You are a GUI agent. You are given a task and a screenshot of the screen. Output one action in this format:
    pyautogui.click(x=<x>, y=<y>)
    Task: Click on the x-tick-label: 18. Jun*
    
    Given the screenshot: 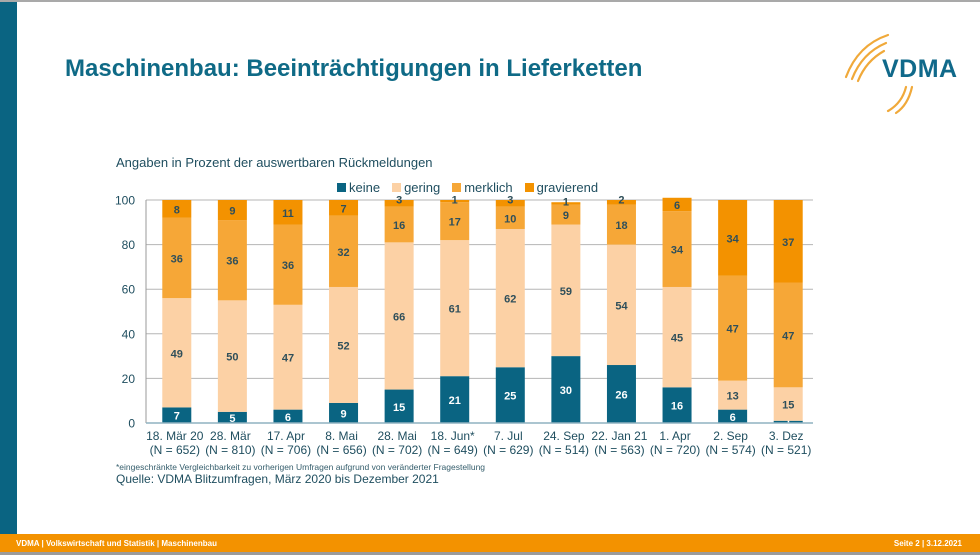 What is the action you would take?
    pyautogui.click(x=453, y=436)
    